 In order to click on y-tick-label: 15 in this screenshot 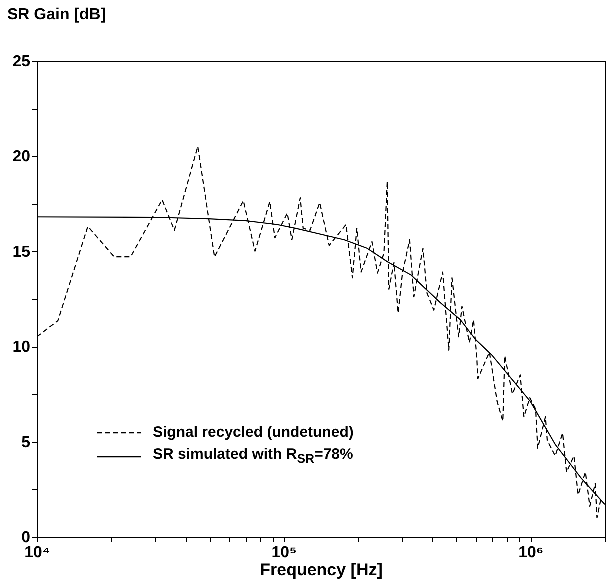, I will do `click(21, 252)`.